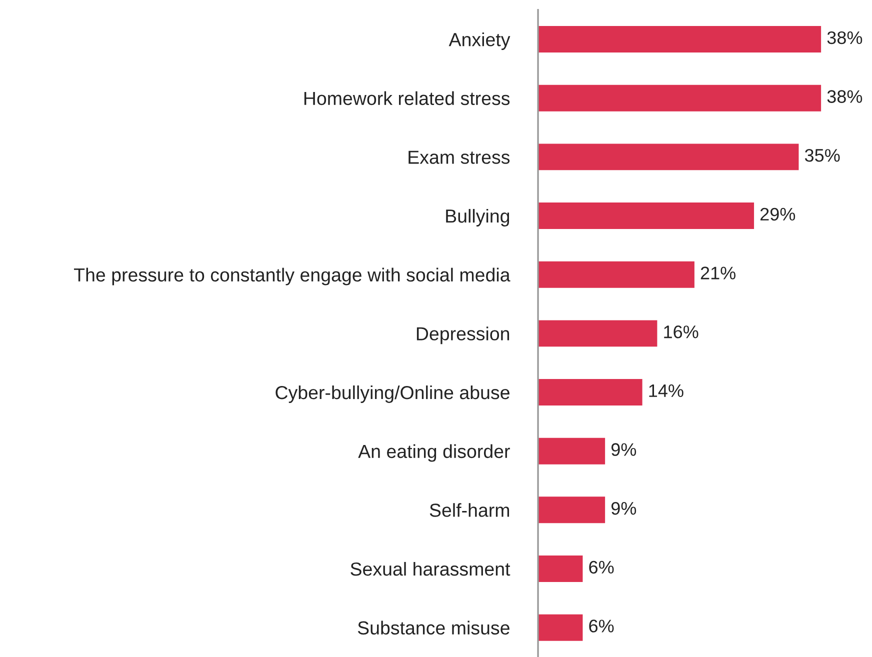  What do you see at coordinates (470, 510) in the screenshot?
I see `y-tick-label: Self-harm` at bounding box center [470, 510].